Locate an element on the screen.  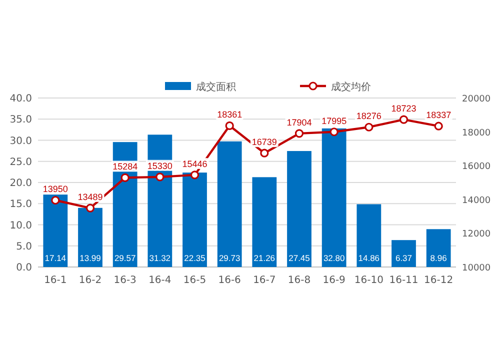
data-label: 18337 is located at coordinates (439, 115).